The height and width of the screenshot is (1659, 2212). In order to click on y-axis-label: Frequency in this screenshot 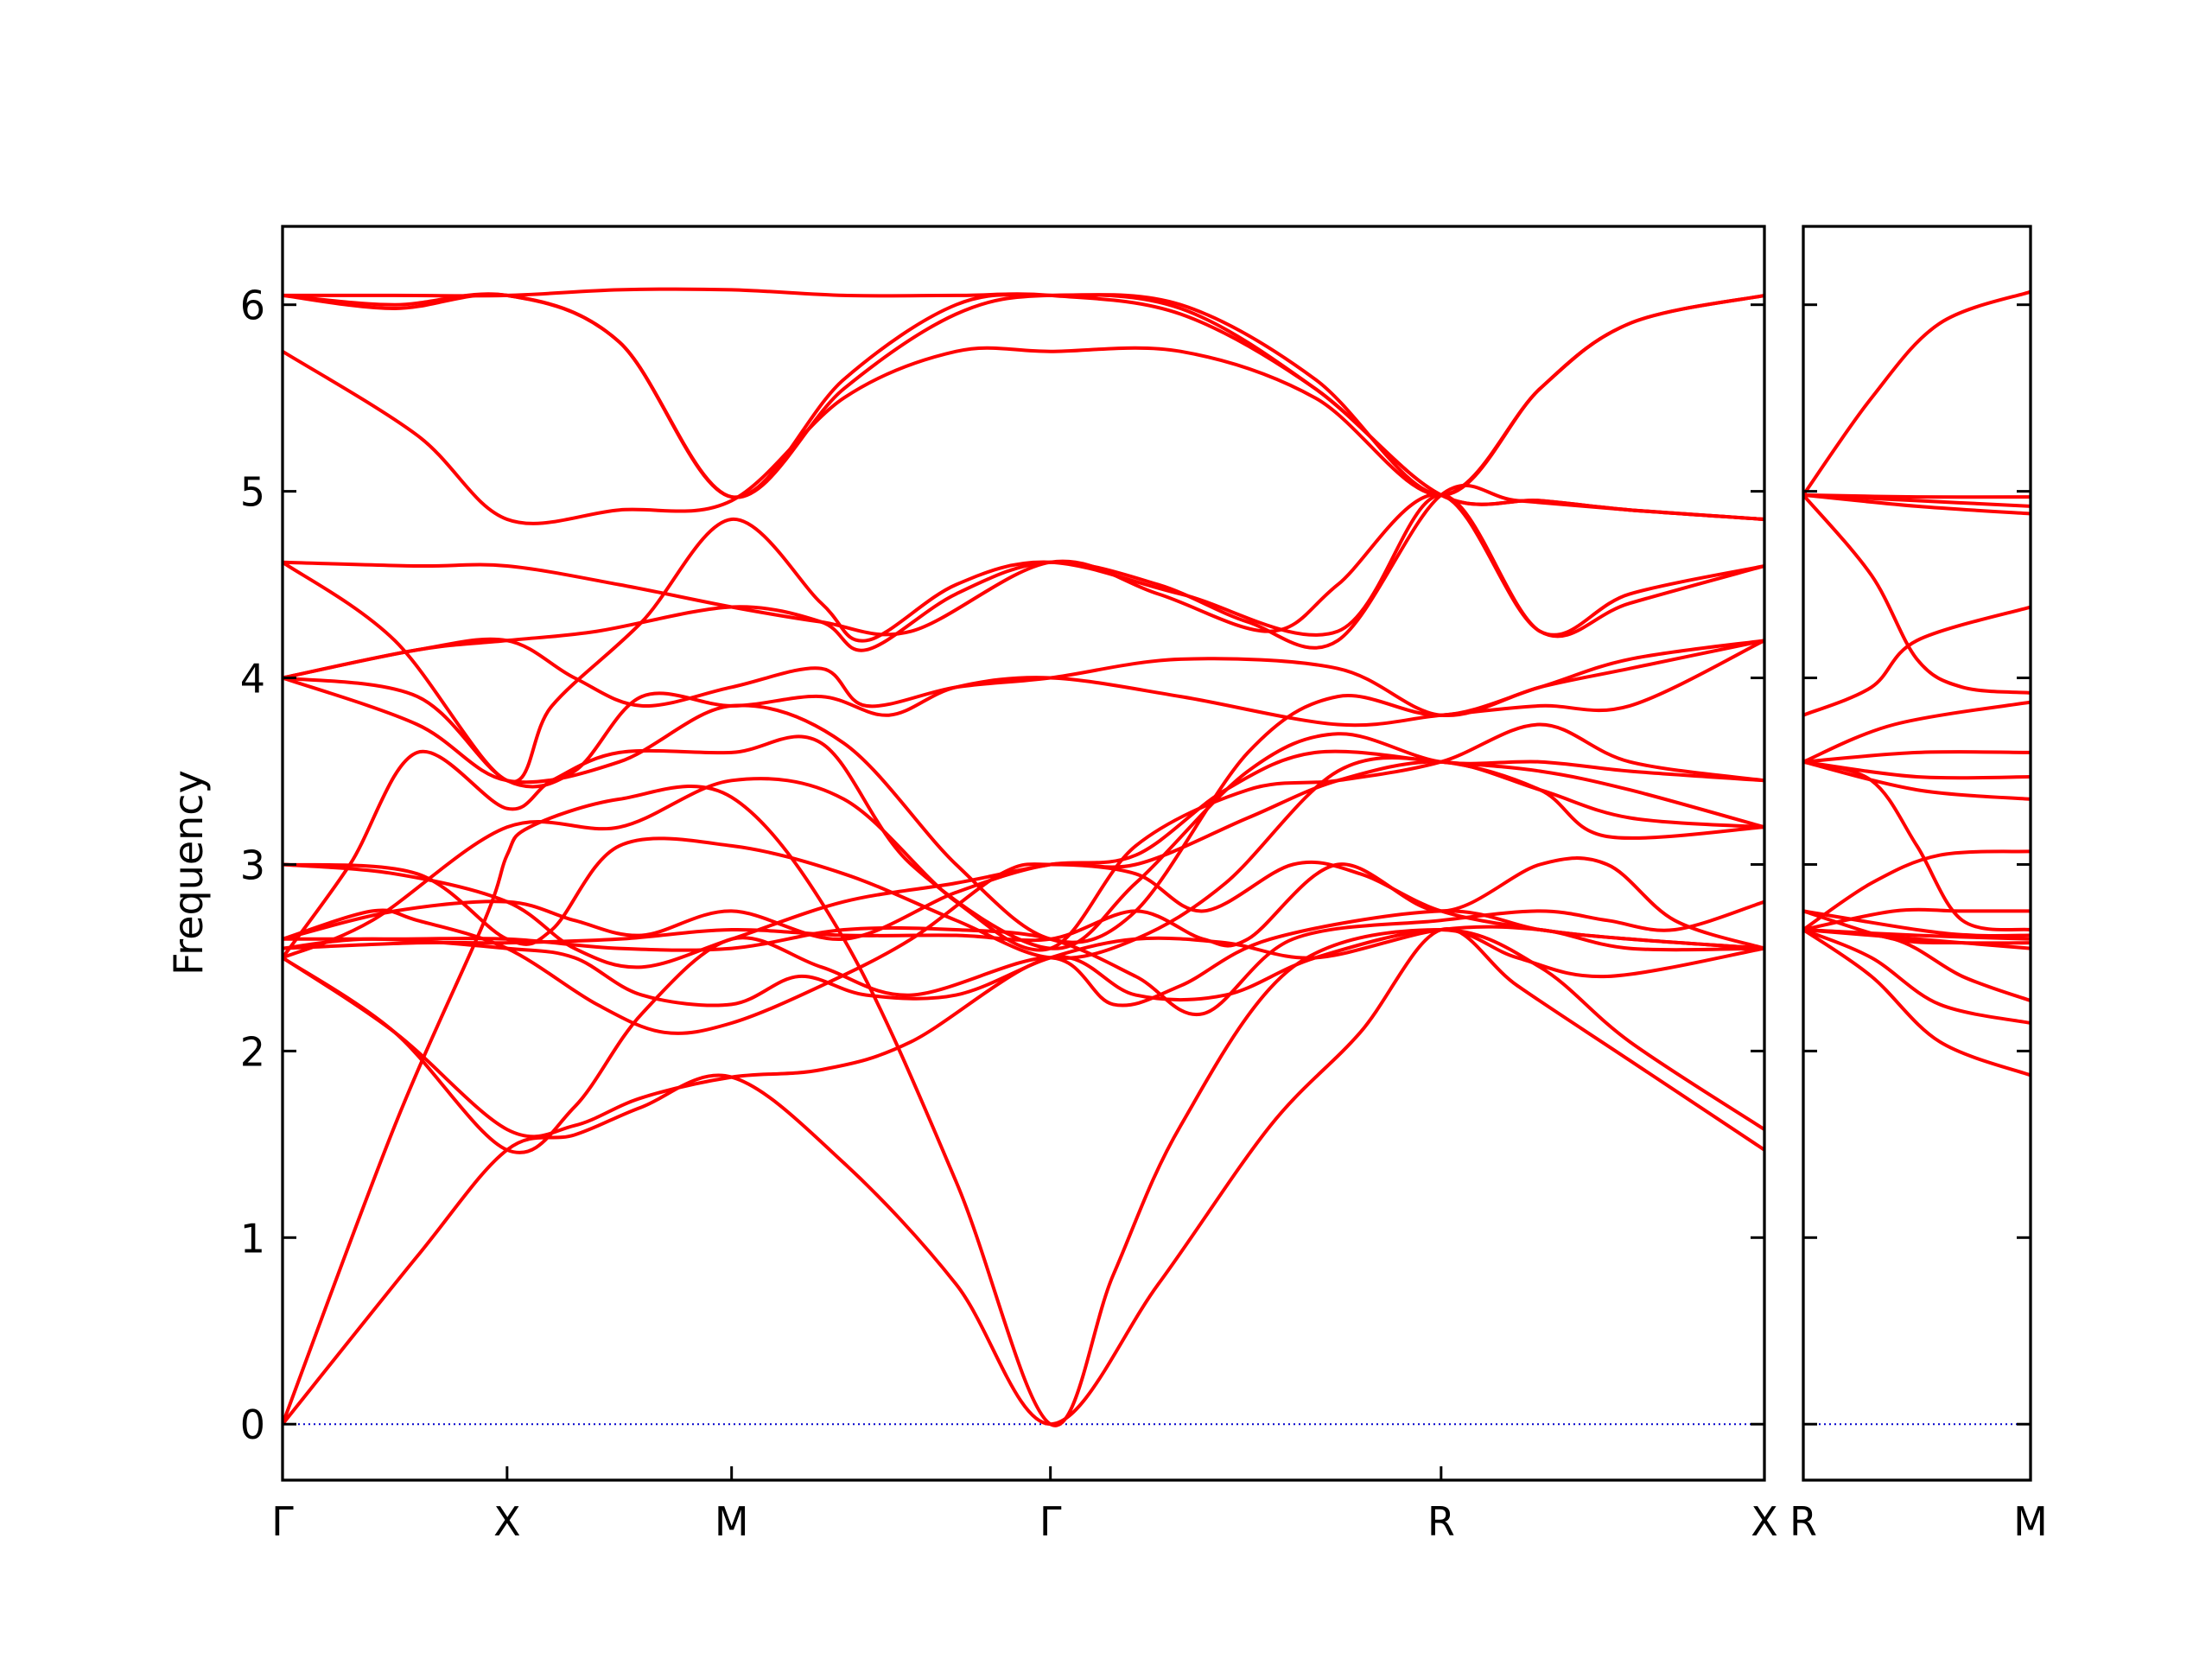, I will do `click(188, 873)`.